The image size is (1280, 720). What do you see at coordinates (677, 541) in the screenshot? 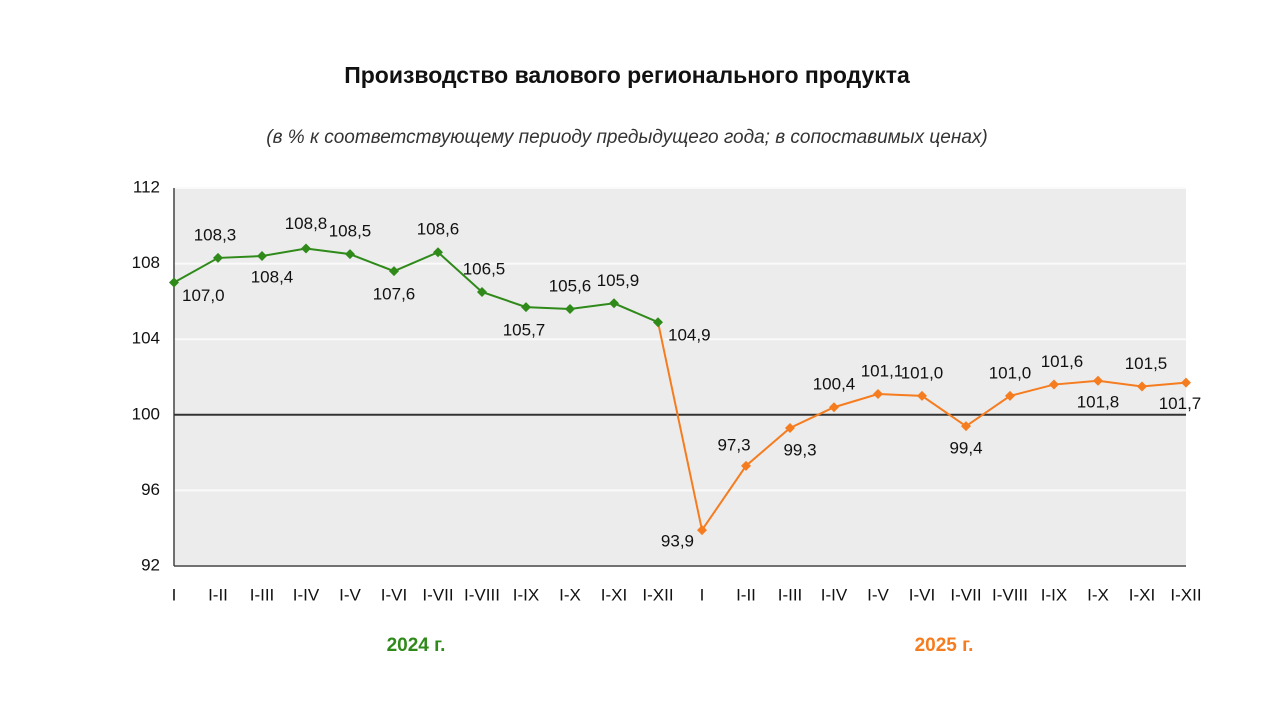
I see `data-label: 93,9` at bounding box center [677, 541].